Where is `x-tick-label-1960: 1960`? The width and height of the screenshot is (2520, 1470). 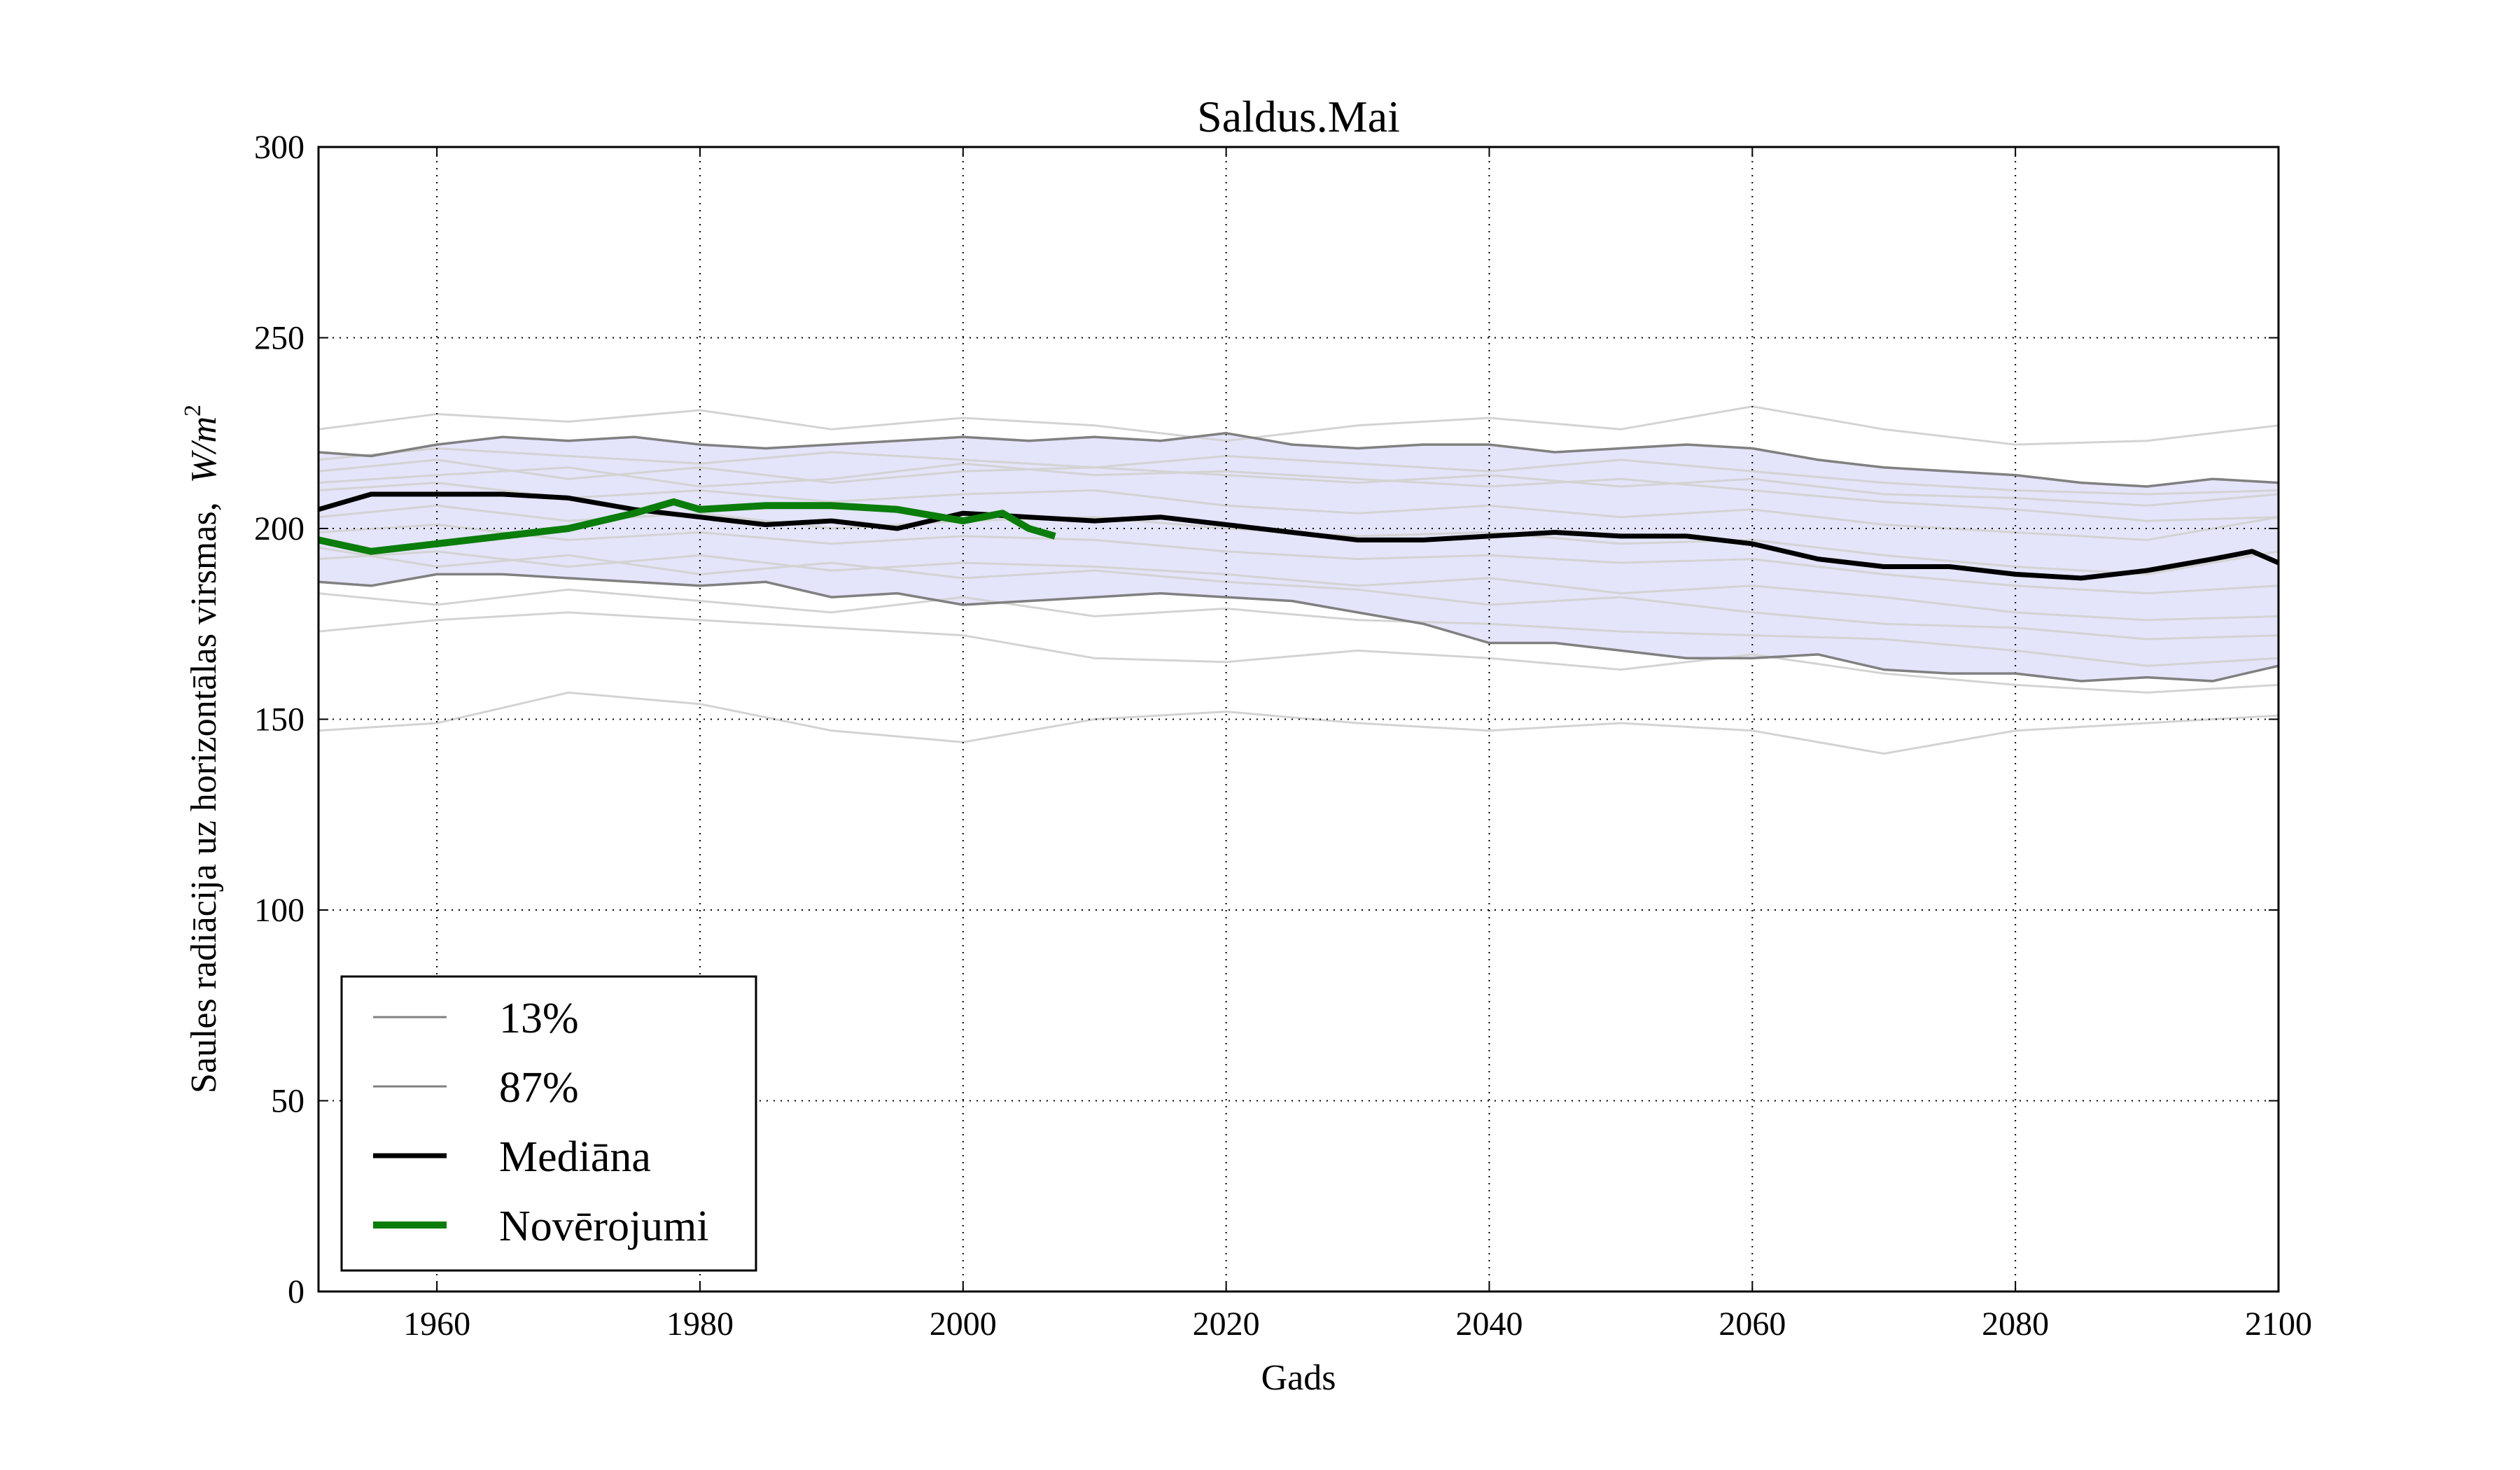
x-tick-label-1960: 1960 is located at coordinates (436, 1324).